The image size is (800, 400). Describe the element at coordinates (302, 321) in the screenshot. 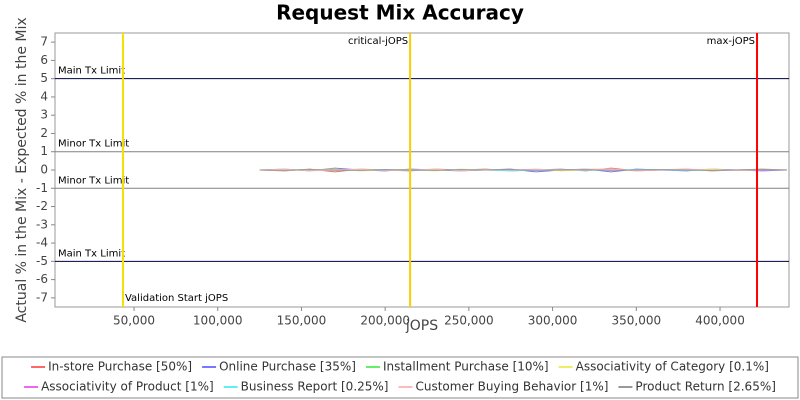

I see `x-tick-label: 150,000` at that location.